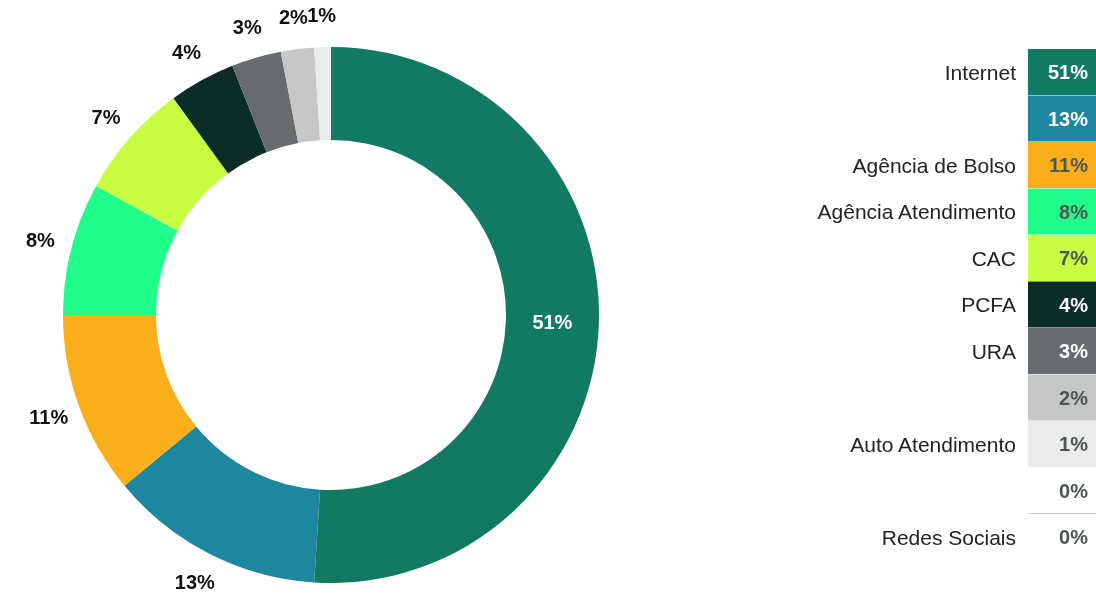  Describe the element at coordinates (1073, 258) in the screenshot. I see `text: 7%` at that location.